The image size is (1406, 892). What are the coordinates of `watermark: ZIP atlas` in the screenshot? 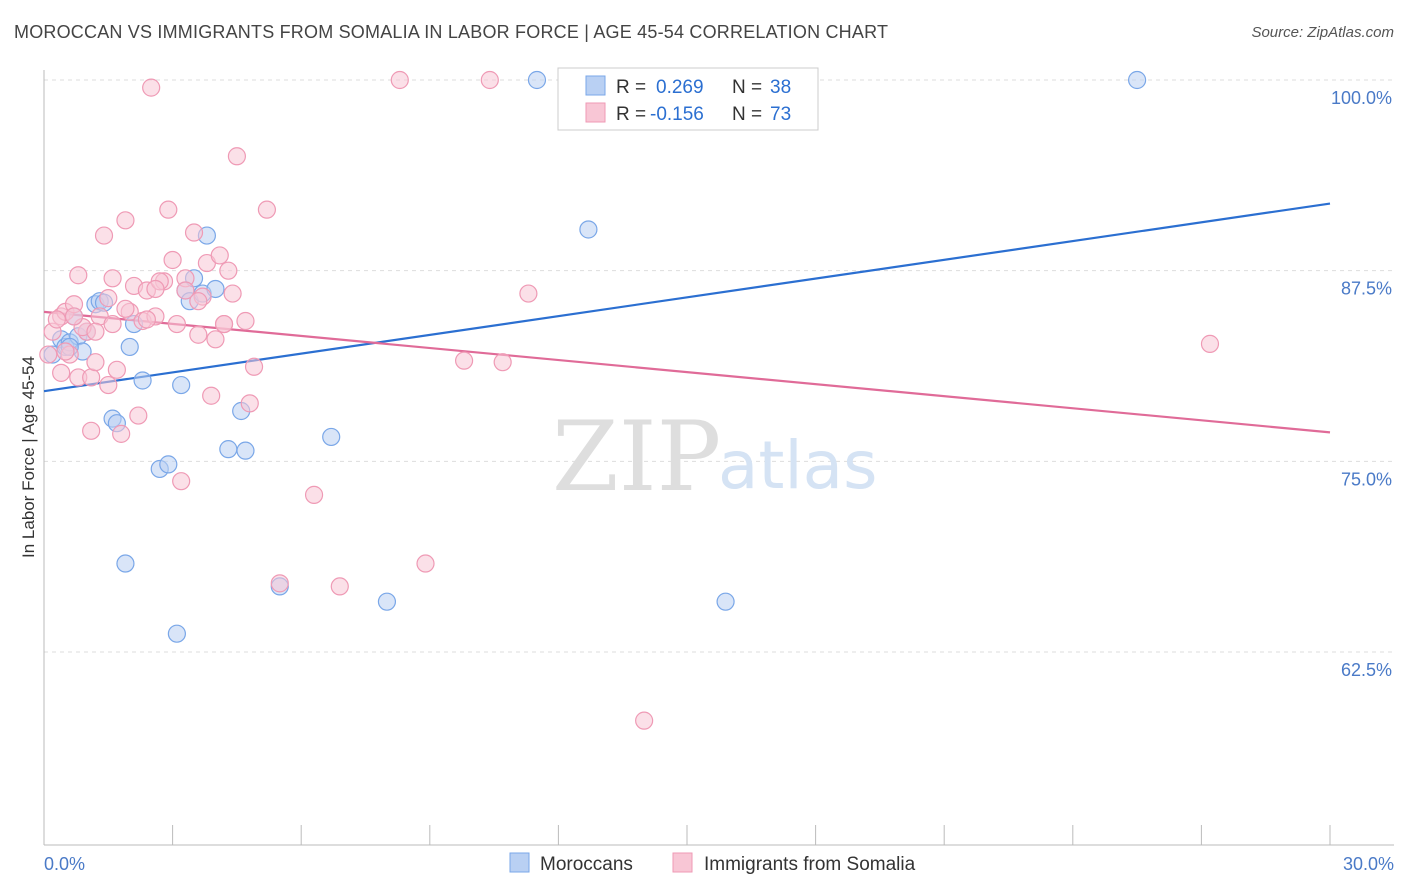 It's located at (715, 457).